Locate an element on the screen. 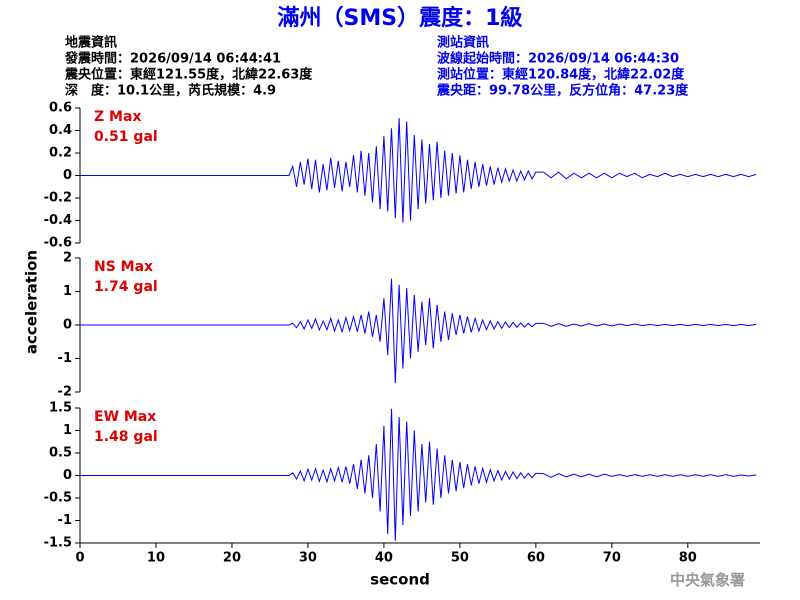 The width and height of the screenshot is (800, 600). title: 滿州（SMS）震度：1級 is located at coordinates (400, 18).